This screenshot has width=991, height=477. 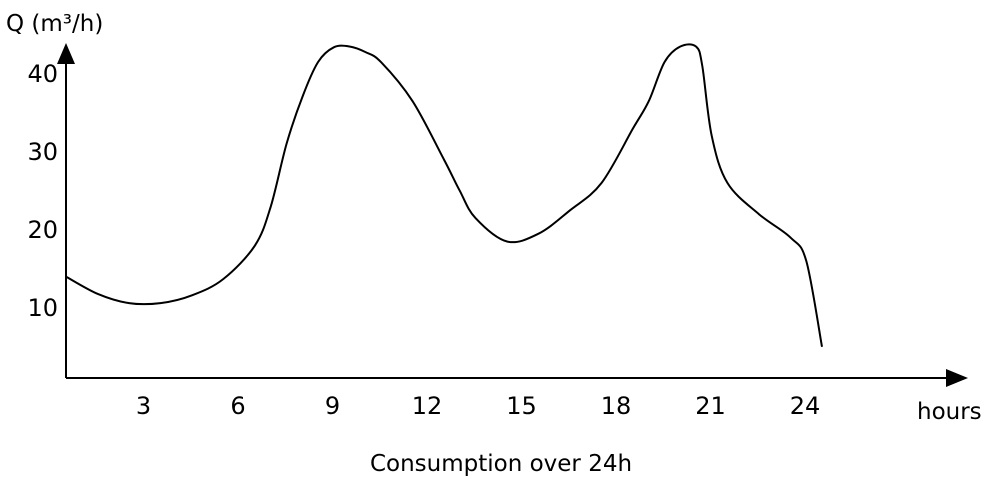 I want to click on x-tick-label: 15, so click(x=521, y=406).